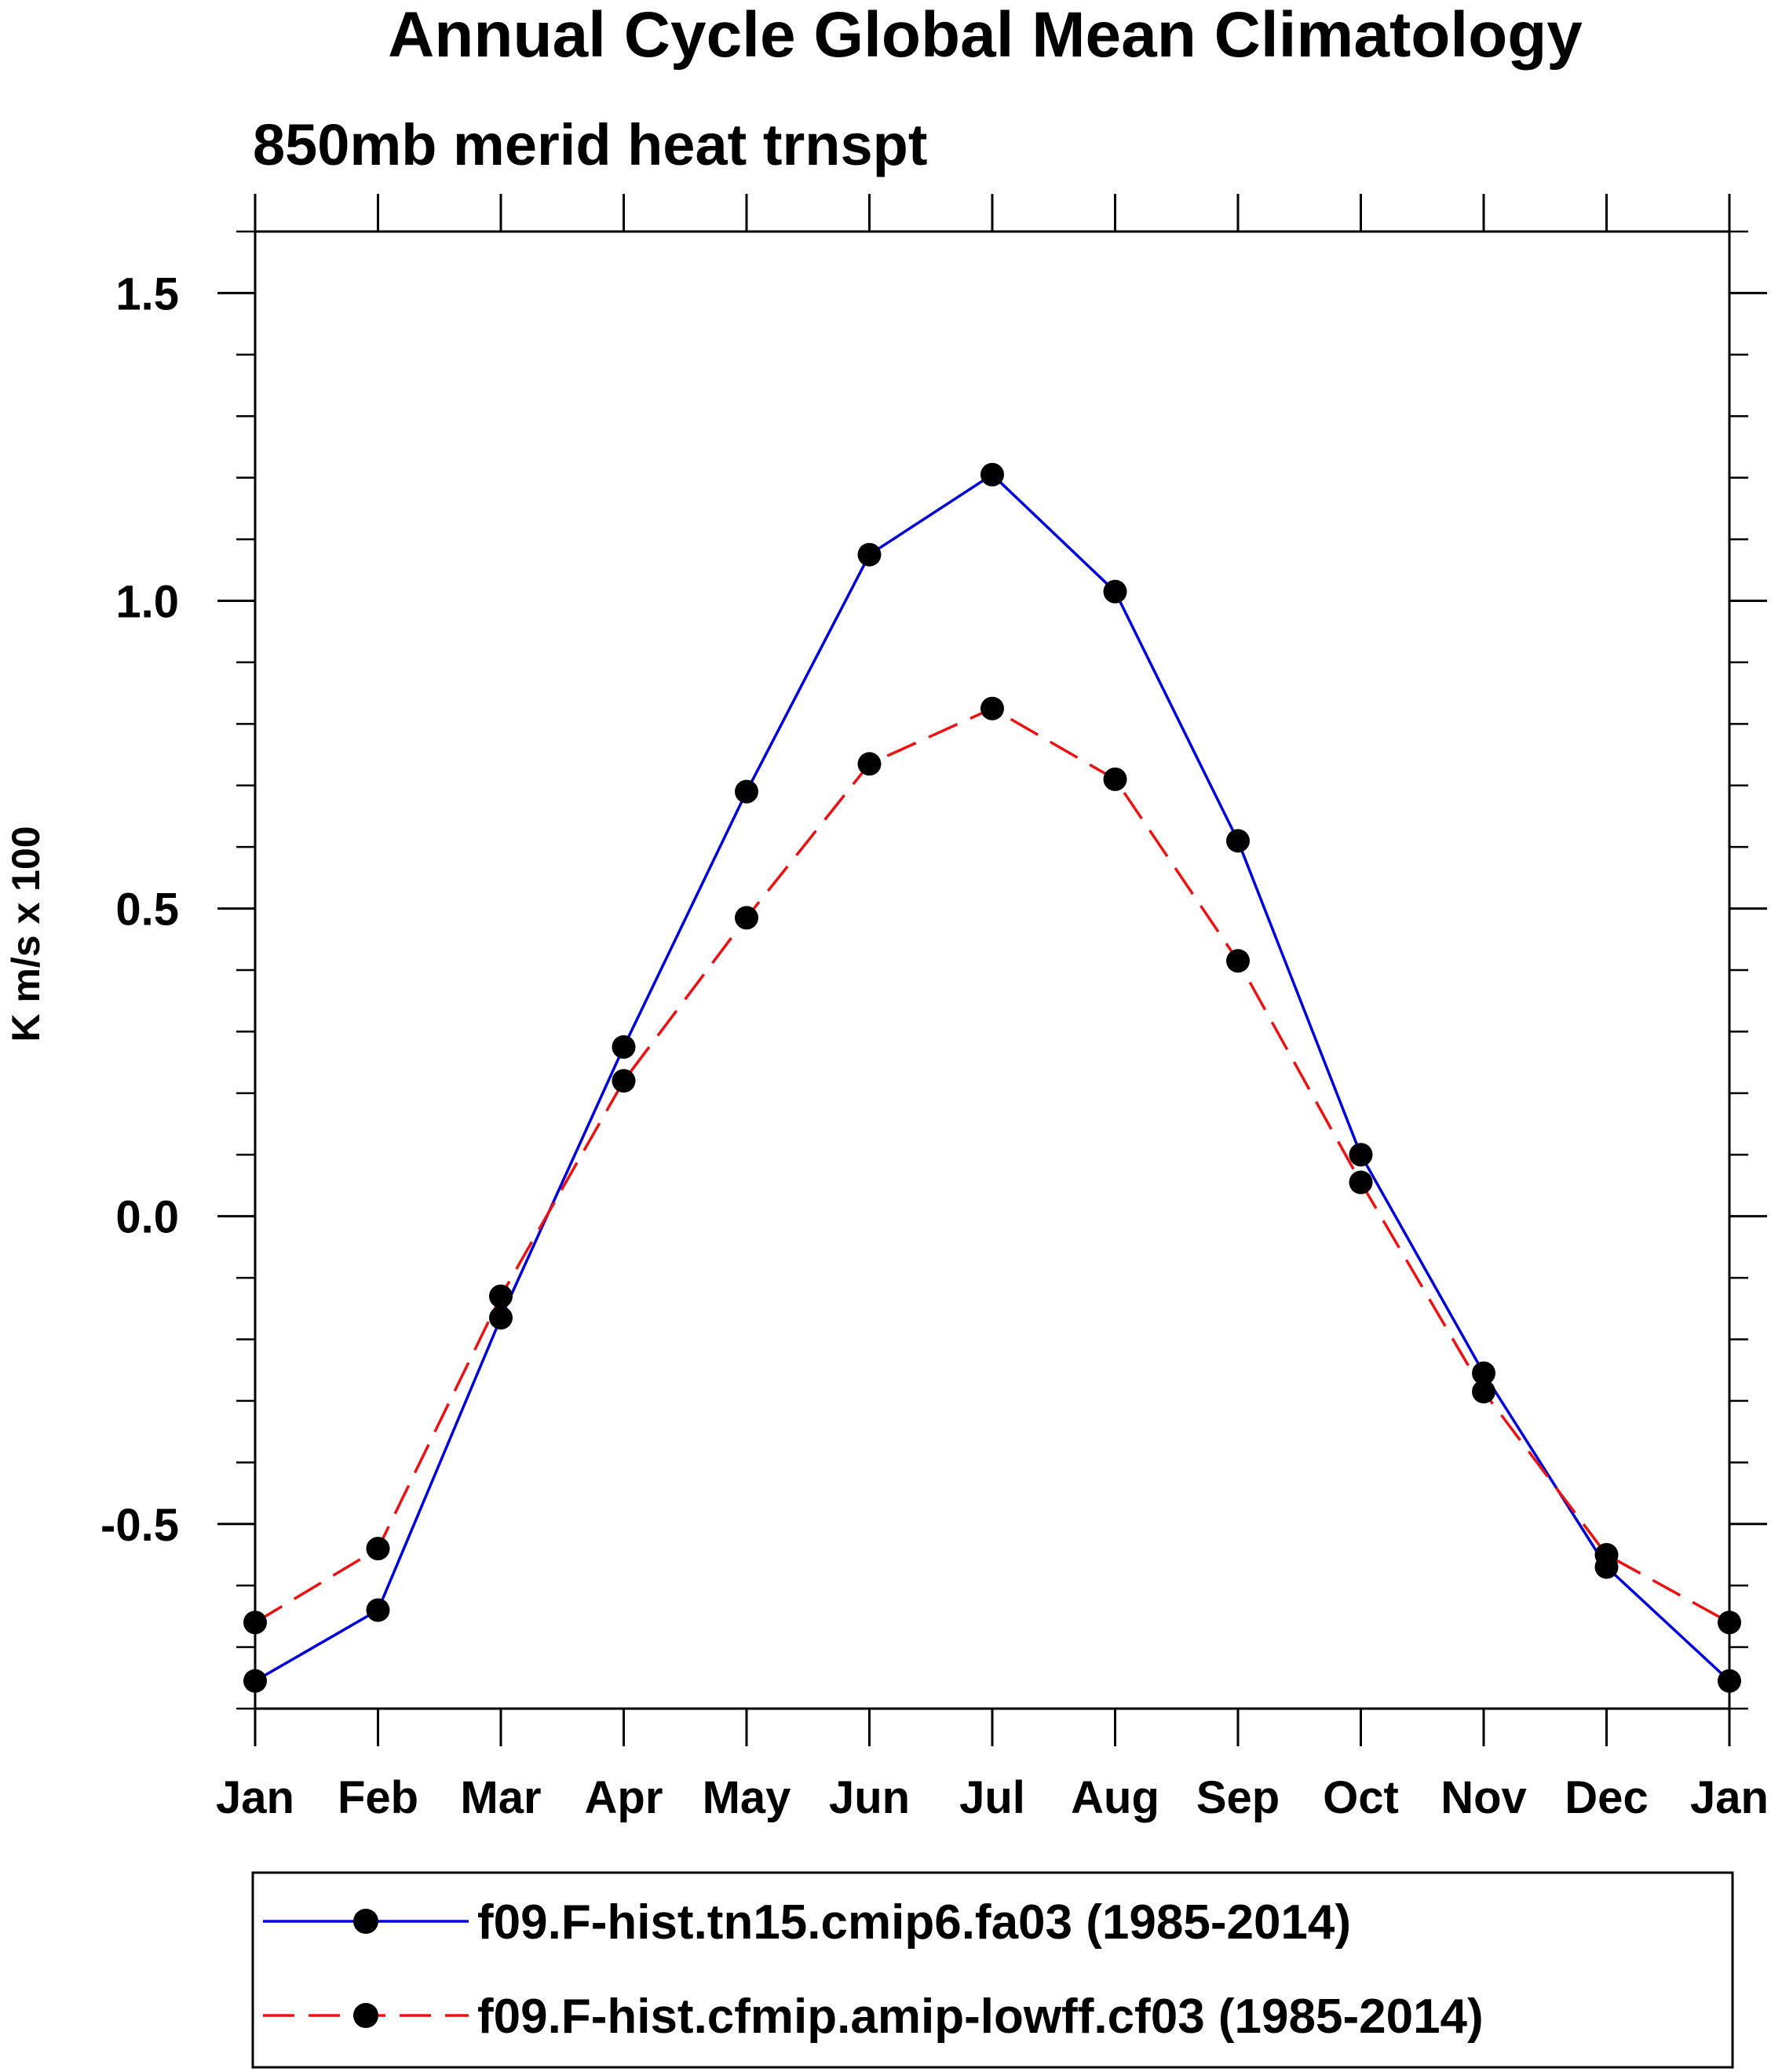 This screenshot has height=2072, width=1771. What do you see at coordinates (1606, 1797) in the screenshot?
I see `x-tick-label: Dec` at bounding box center [1606, 1797].